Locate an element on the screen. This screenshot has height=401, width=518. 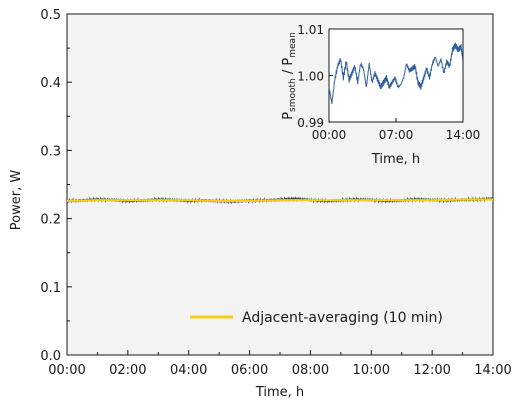
inset-ticks: 0.99 1.00 1.01 00:00 07:00 14:00 is located at coordinates (388, 82).